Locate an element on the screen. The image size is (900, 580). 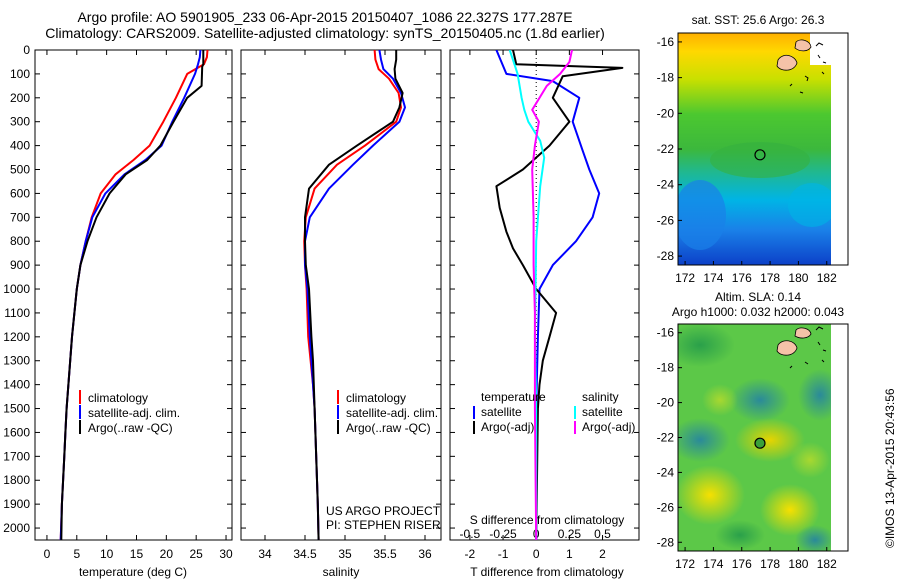
x2-tick-label: 0.25 is located at coordinates (570, 534).